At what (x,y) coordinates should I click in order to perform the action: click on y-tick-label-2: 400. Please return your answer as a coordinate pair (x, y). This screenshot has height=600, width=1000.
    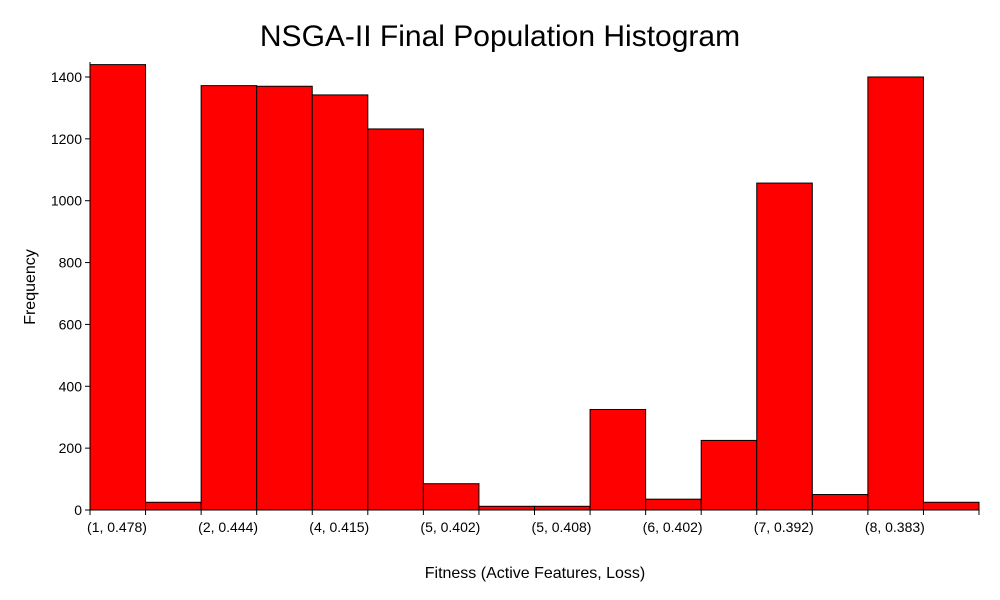
    Looking at the image, I should click on (71, 386).